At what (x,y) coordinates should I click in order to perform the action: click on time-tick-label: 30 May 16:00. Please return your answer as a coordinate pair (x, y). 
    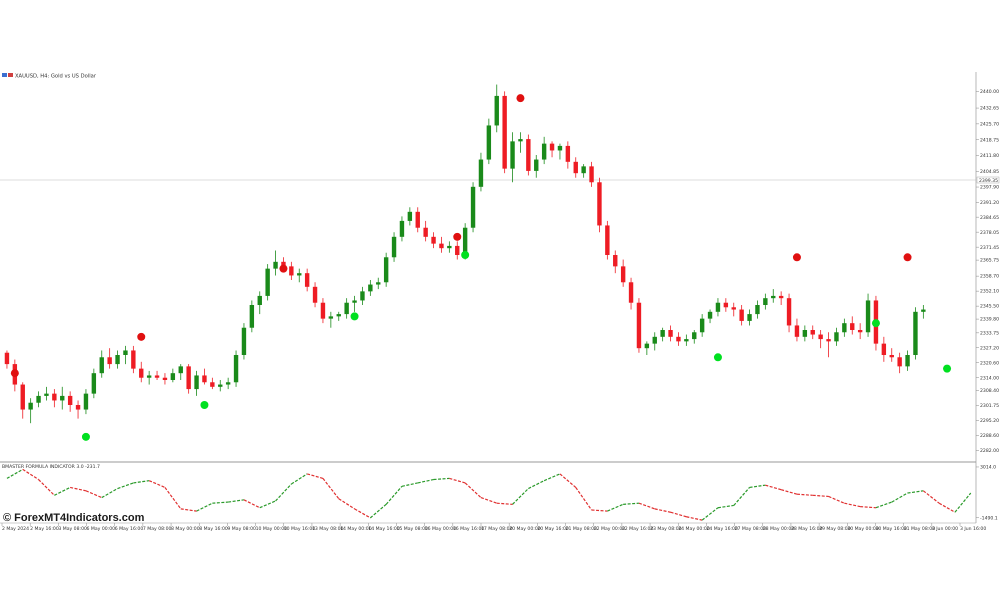
    Looking at the image, I should click on (891, 529).